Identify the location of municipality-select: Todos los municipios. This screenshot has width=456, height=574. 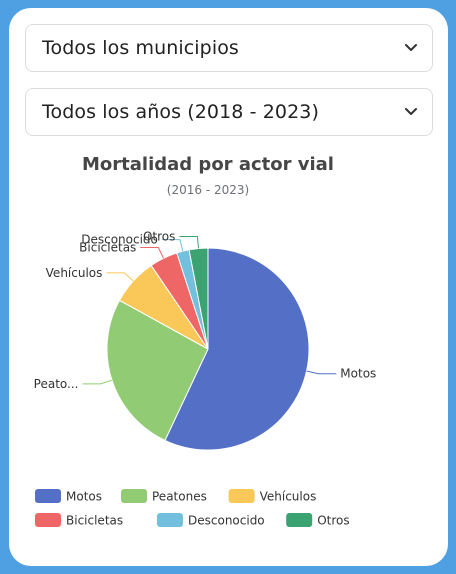
(229, 48).